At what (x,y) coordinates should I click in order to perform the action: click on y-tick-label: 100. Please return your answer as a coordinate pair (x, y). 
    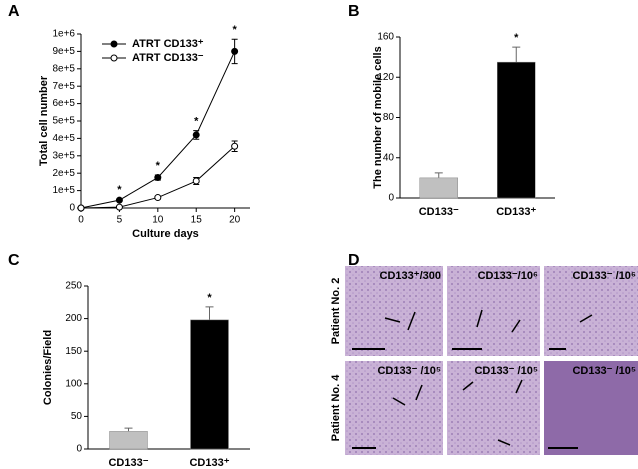
    Looking at the image, I should click on (73, 383).